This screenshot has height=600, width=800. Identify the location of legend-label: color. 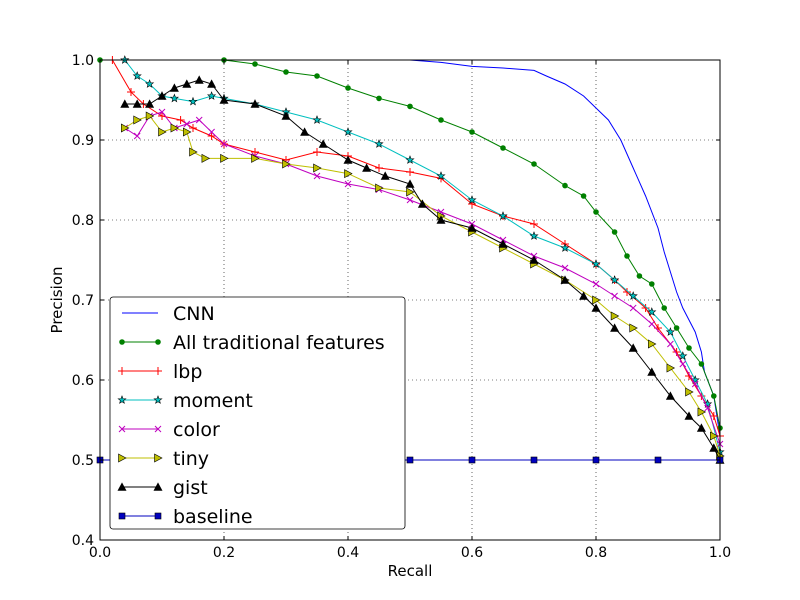
(196, 430).